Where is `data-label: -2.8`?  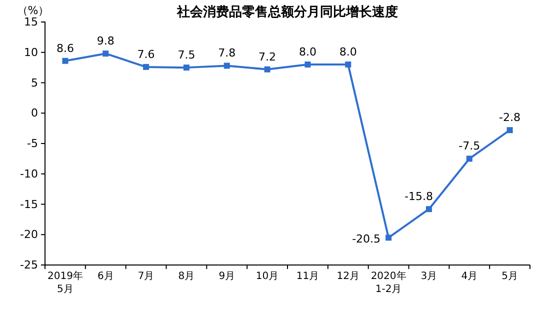 data-label: -2.8 is located at coordinates (510, 117).